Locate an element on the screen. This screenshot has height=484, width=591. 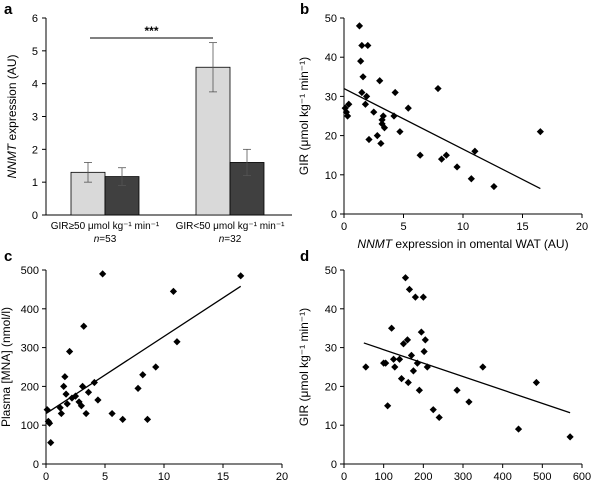
y-tick-label: 20 is located at coordinates (331, 137).